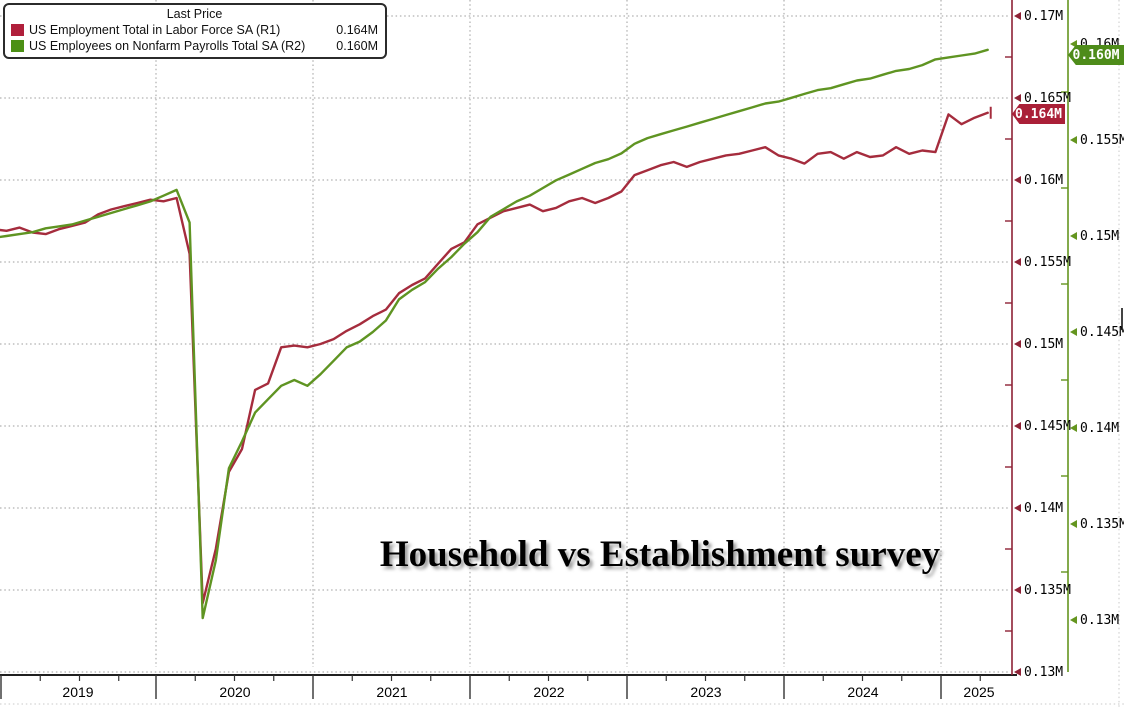 The height and width of the screenshot is (707, 1124). Describe the element at coordinates (17, 30) in the screenshot. I see `series-swatch-red` at that location.